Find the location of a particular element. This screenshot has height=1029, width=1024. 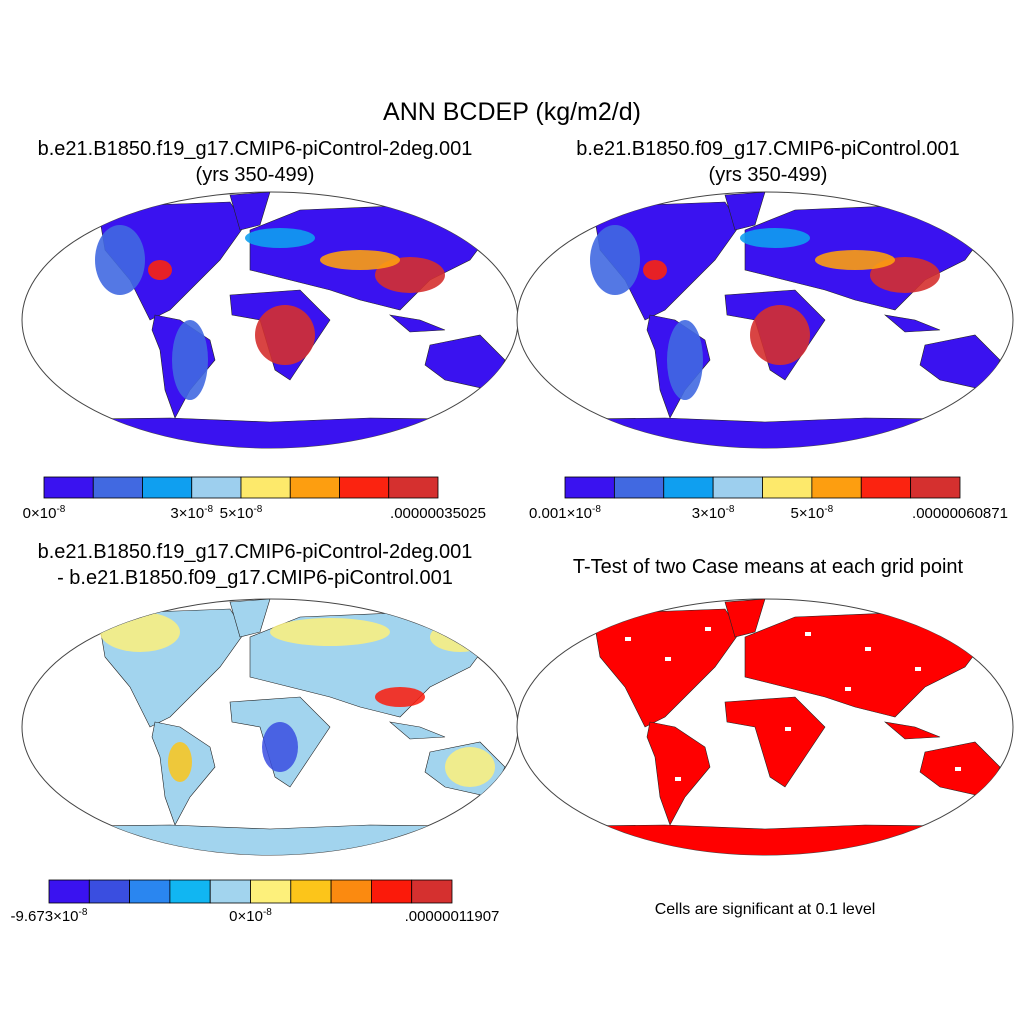

colorbar-label: -9.673×10⁻⁸ is located at coordinates (49, 916).